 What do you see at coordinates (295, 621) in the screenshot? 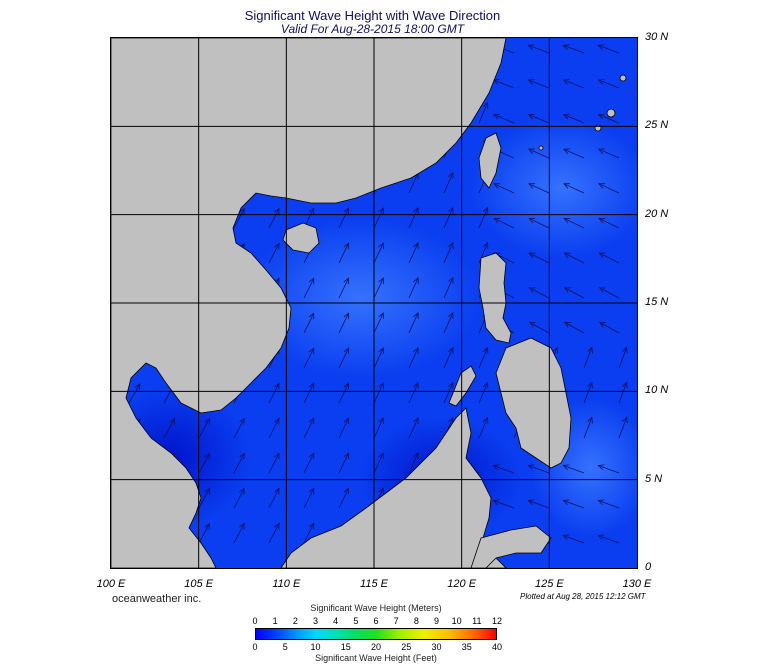
I see `colorbar-tick-meters: 2` at bounding box center [295, 621].